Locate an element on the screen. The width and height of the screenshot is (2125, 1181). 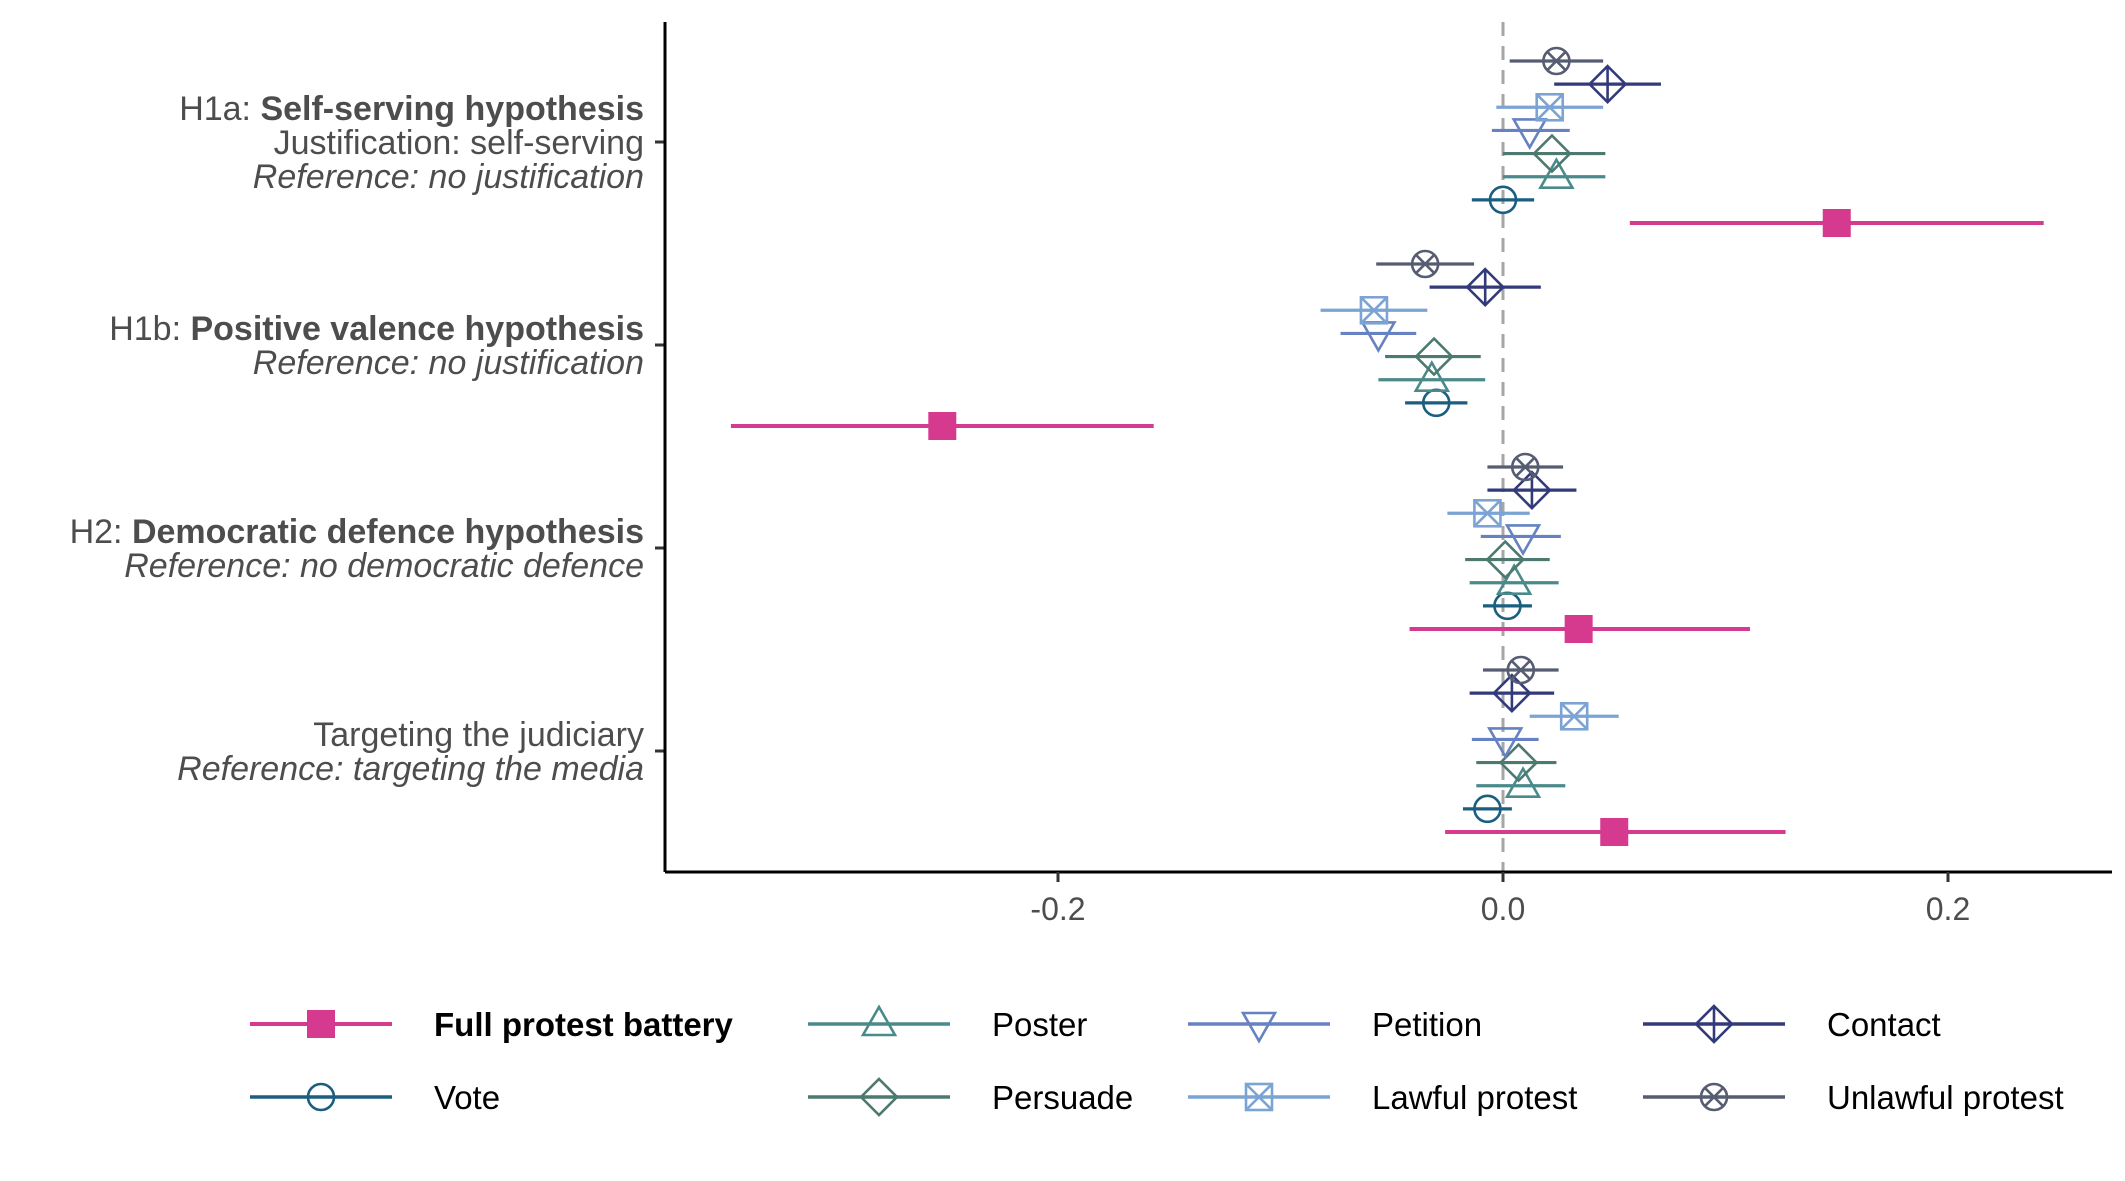
row-label-segment: Justification: self-serving is located at coordinates (459, 143).